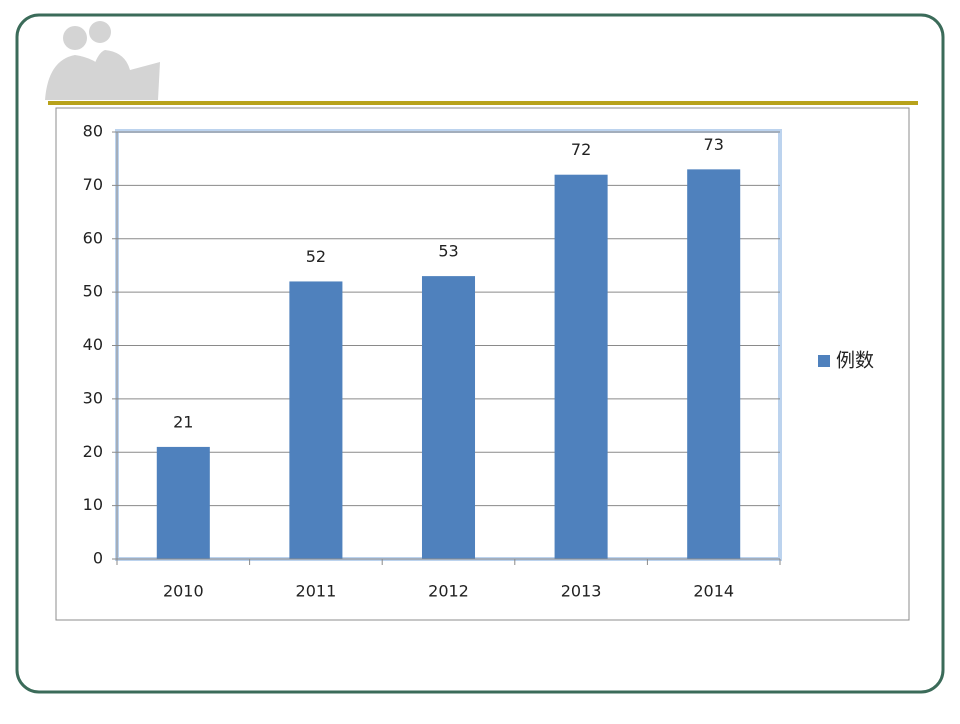 This screenshot has width=960, height=724. What do you see at coordinates (183, 421) in the screenshot?
I see `data-label: 21` at bounding box center [183, 421].